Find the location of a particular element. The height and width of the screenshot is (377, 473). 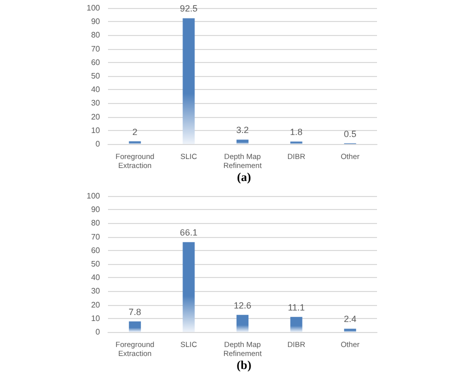

data-label: 92.5 is located at coordinates (189, 9).